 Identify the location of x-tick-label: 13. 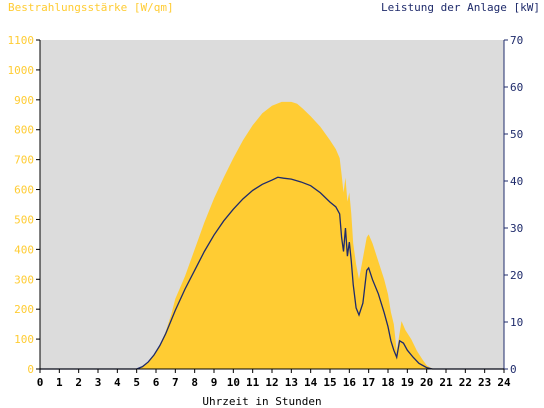
(291, 382).